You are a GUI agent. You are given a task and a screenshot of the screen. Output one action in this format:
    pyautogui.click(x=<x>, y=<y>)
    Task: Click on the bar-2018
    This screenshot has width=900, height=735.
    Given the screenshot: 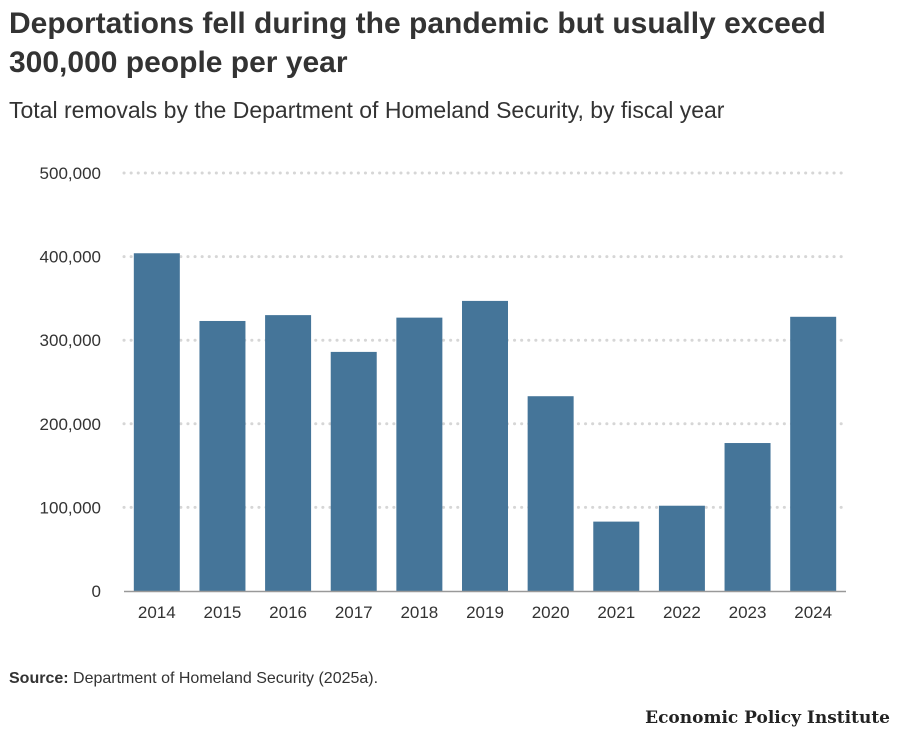 What is the action you would take?
    pyautogui.click(x=419, y=454)
    